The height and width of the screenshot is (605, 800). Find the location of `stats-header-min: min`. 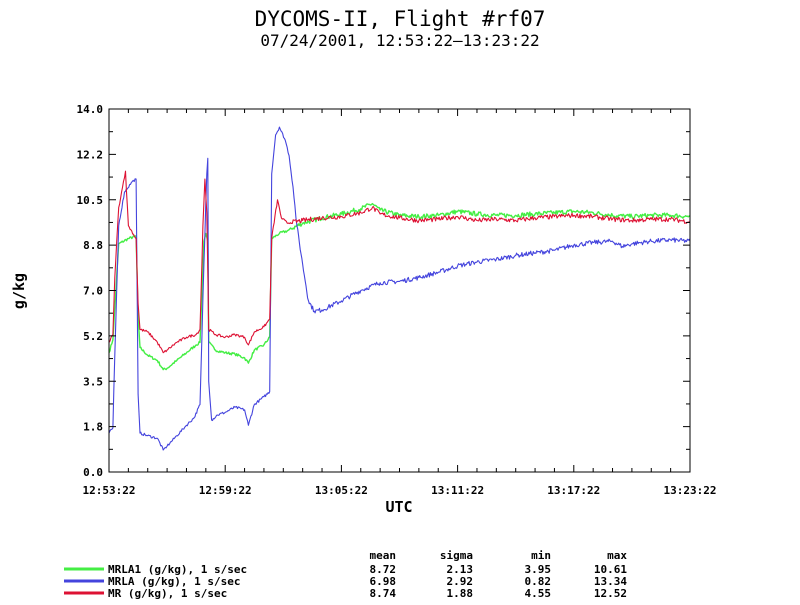

stats-header-min: min is located at coordinates (541, 555).